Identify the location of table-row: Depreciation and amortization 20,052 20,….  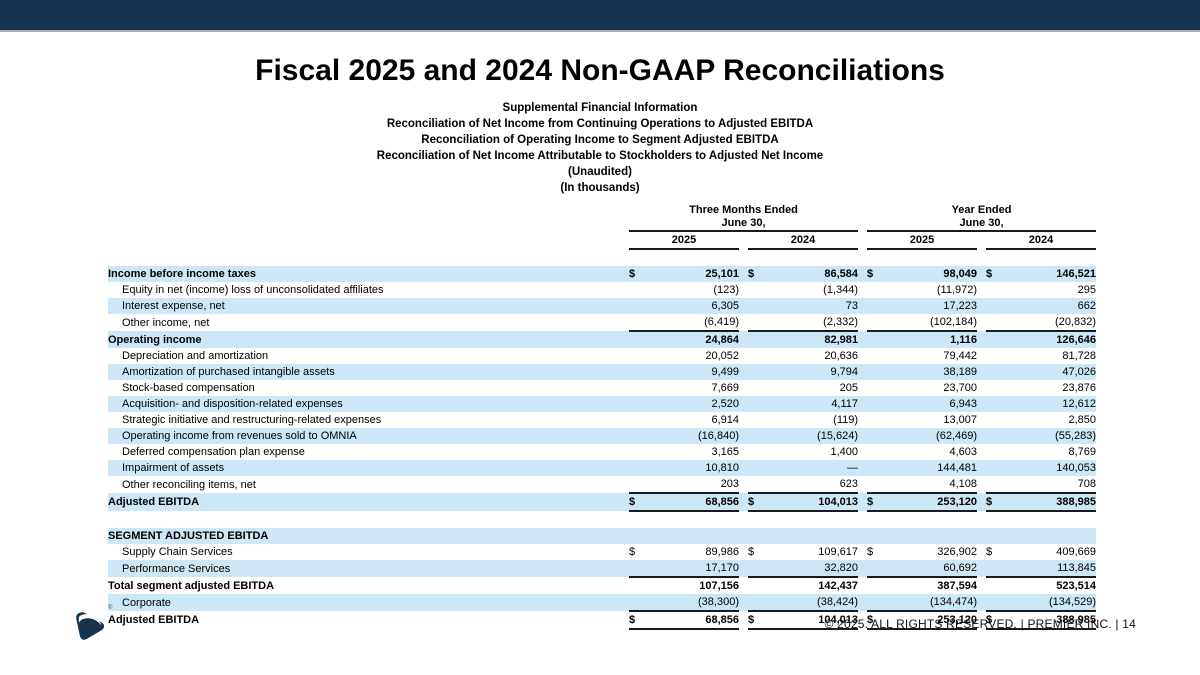
(602, 356).